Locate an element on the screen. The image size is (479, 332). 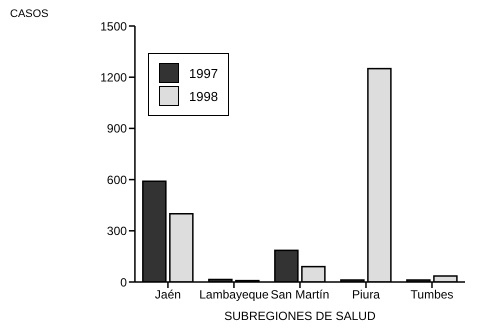
legend-label: 1998 is located at coordinates (203, 96).